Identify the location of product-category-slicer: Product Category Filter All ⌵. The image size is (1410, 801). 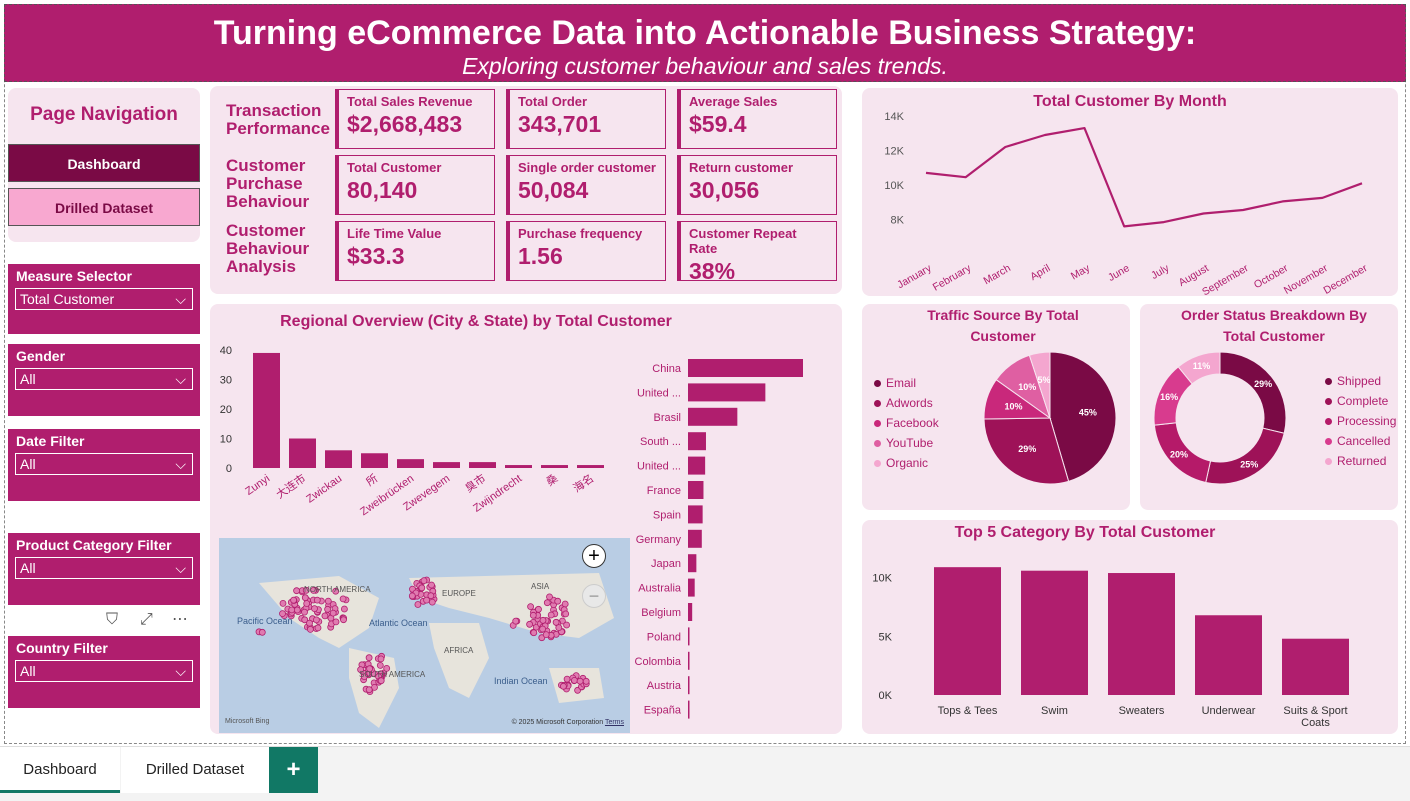
(104, 569).